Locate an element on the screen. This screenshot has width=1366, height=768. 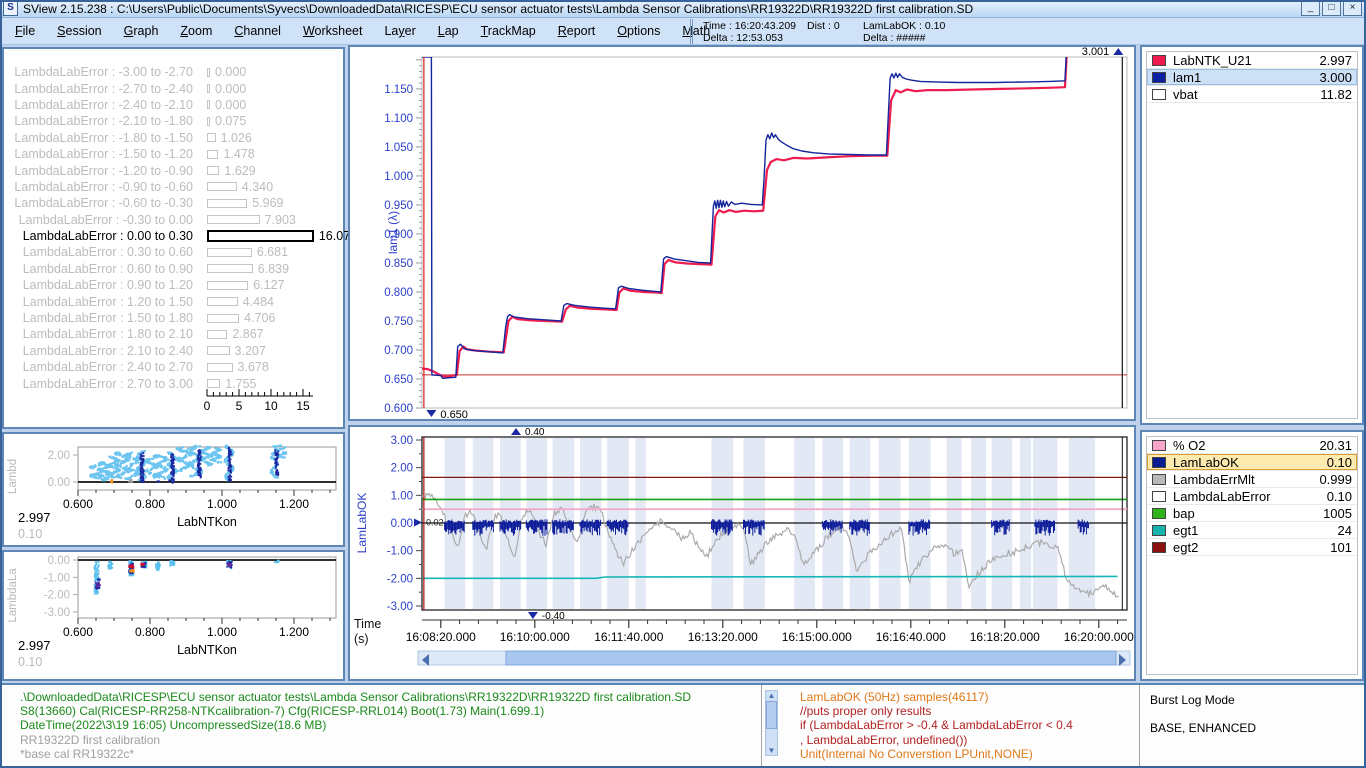
histogram-row: LambdaLabError : -0.30 to 0.00 7.903 is located at coordinates (173, 220).